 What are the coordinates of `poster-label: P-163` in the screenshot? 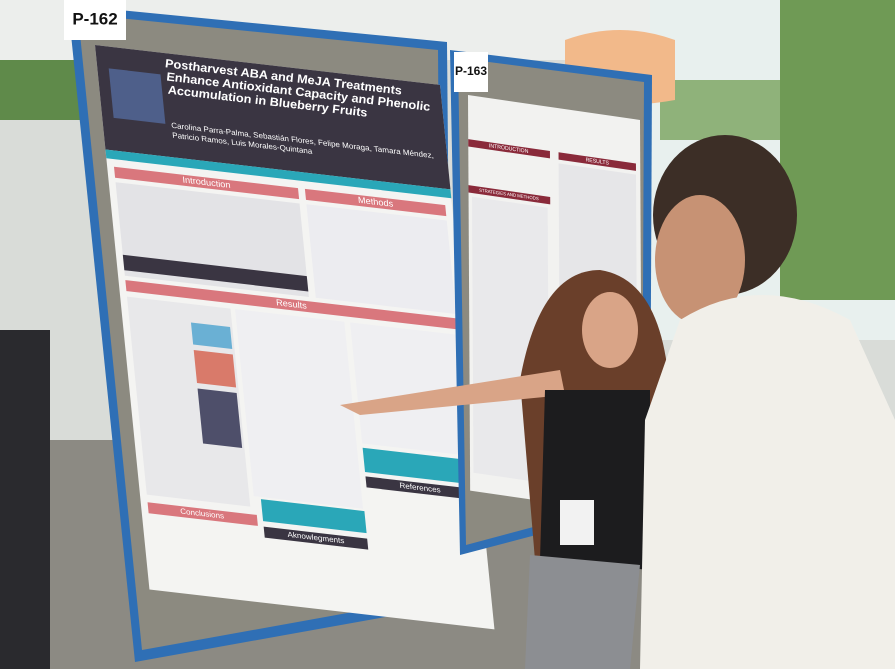 It's located at (471, 71).